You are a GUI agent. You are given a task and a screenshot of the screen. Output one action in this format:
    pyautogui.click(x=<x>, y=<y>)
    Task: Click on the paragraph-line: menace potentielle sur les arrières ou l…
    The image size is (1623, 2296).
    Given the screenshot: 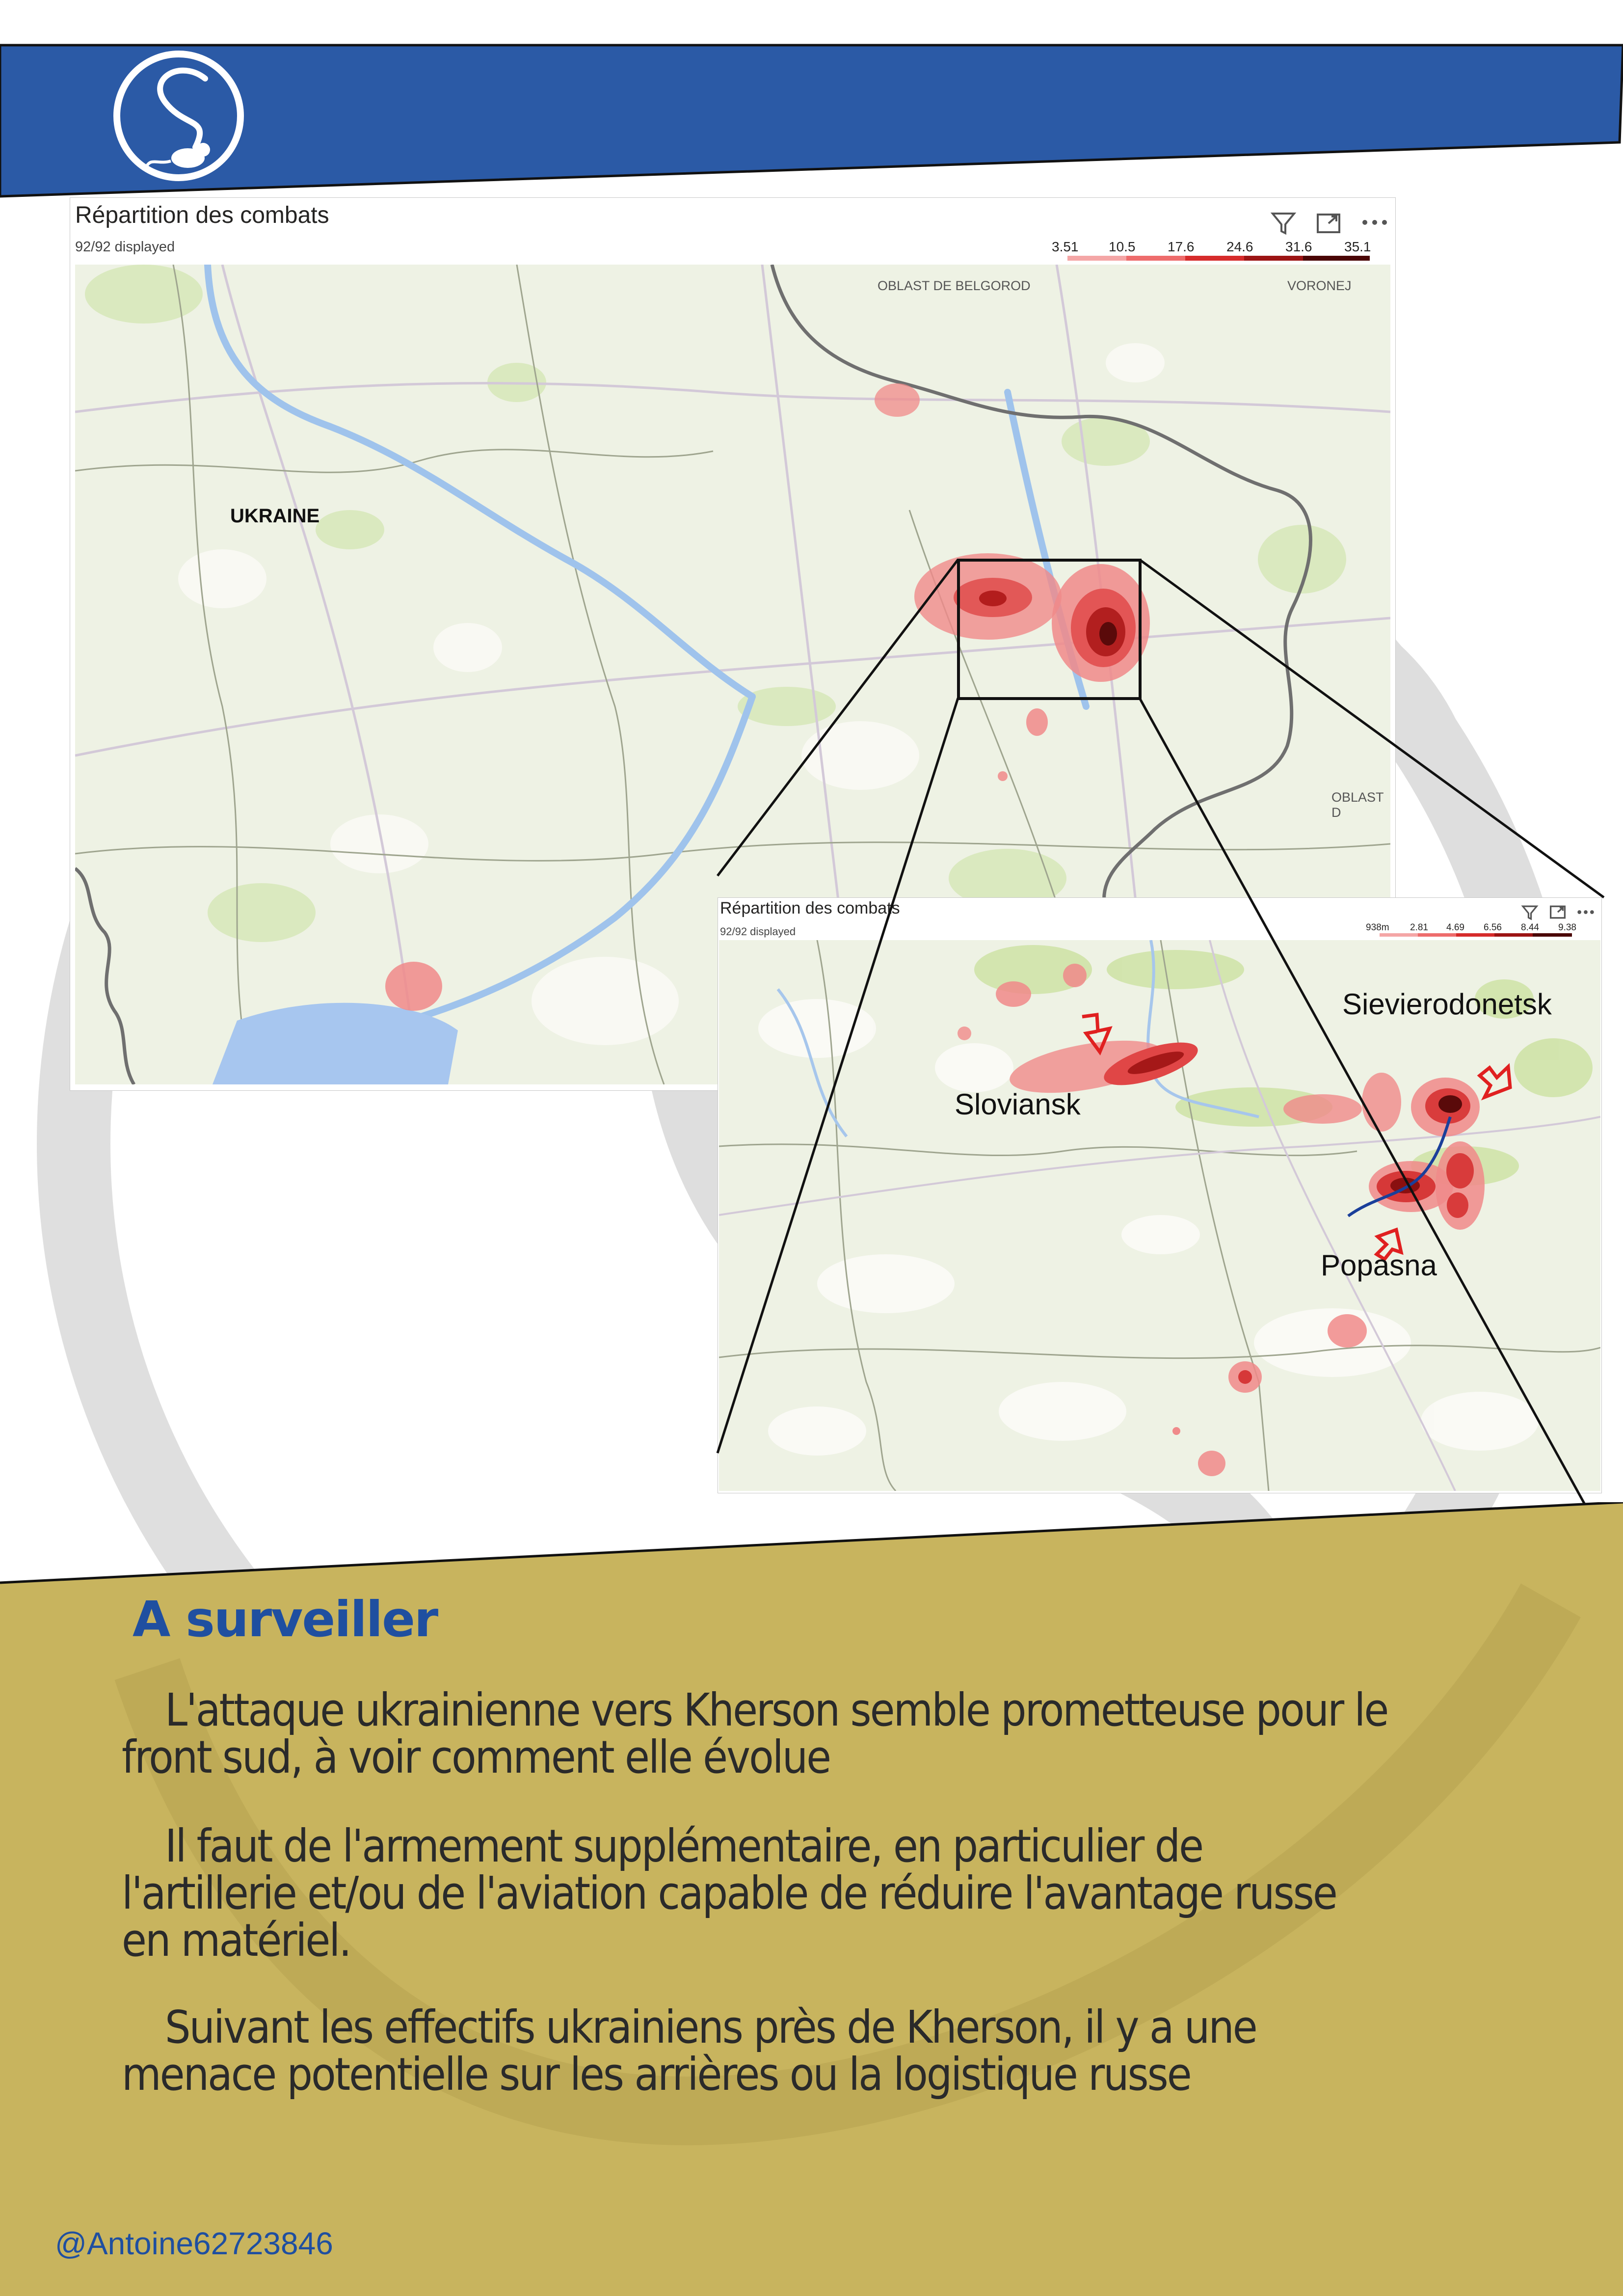 What is the action you would take?
    pyautogui.click(x=657, y=2074)
    